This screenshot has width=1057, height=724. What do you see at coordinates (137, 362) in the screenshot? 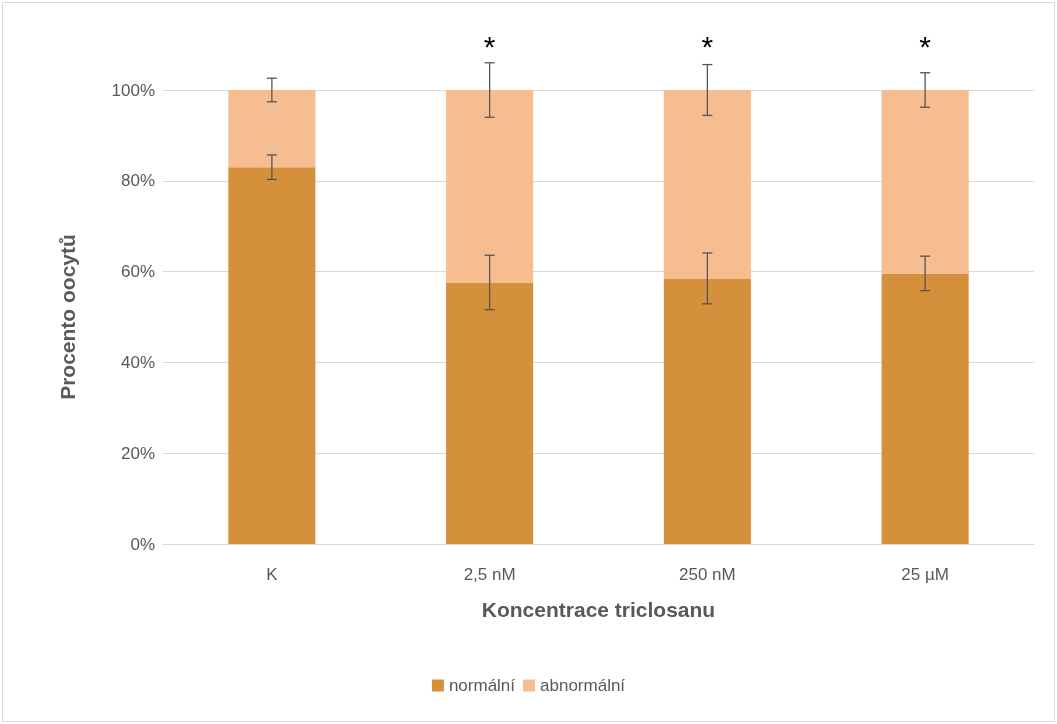
I see `y-tick-label: 40%` at bounding box center [137, 362].